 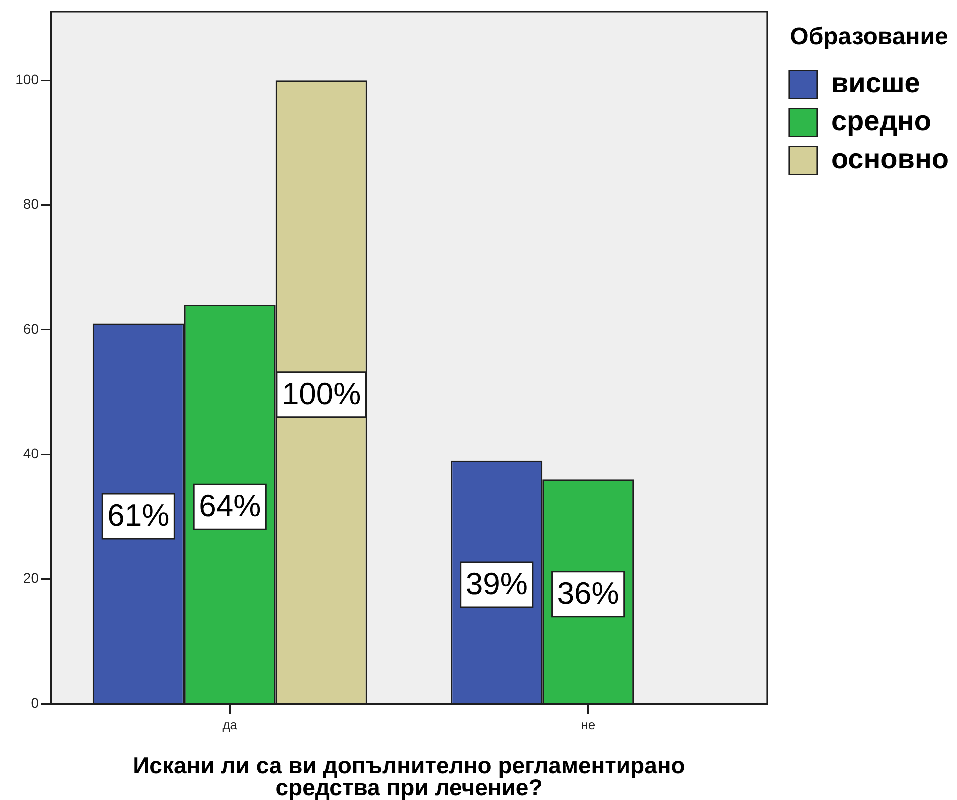 What do you see at coordinates (230, 724) in the screenshot?
I see `x-tick-label: да` at bounding box center [230, 724].